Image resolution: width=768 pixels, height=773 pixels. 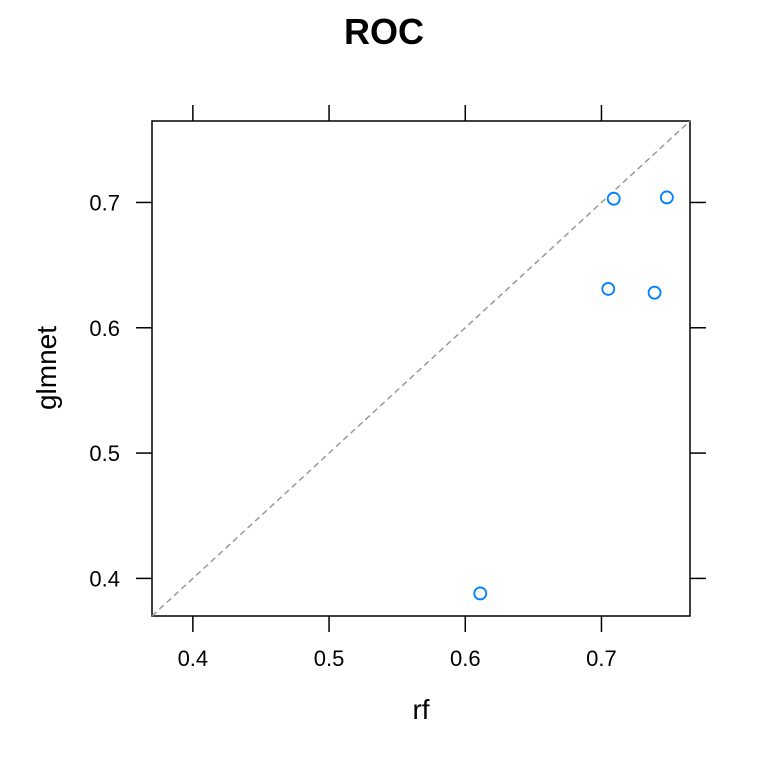 What do you see at coordinates (46, 368) in the screenshot?
I see `y-axis-label: glmnet` at bounding box center [46, 368].